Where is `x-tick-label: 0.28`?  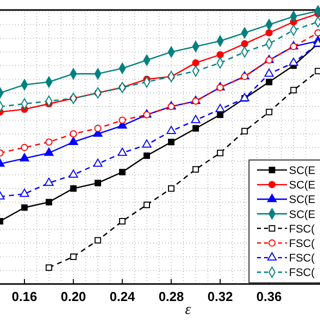 x-tick-label: 0.28 is located at coordinates (171, 296).